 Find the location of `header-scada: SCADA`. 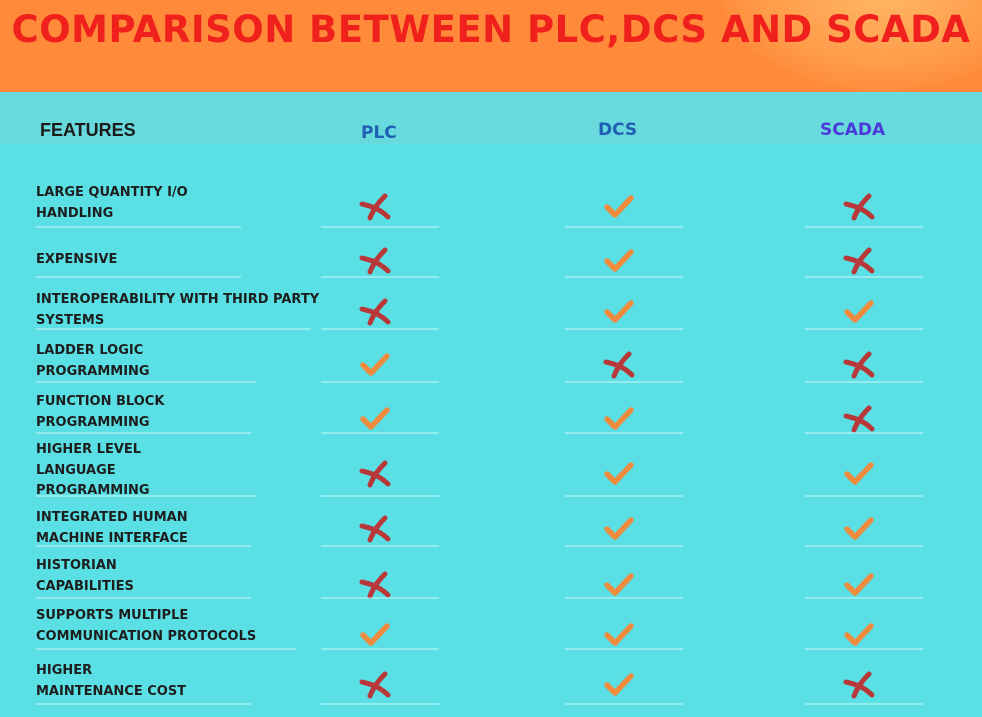

header-scada: SCADA is located at coordinates (853, 130).